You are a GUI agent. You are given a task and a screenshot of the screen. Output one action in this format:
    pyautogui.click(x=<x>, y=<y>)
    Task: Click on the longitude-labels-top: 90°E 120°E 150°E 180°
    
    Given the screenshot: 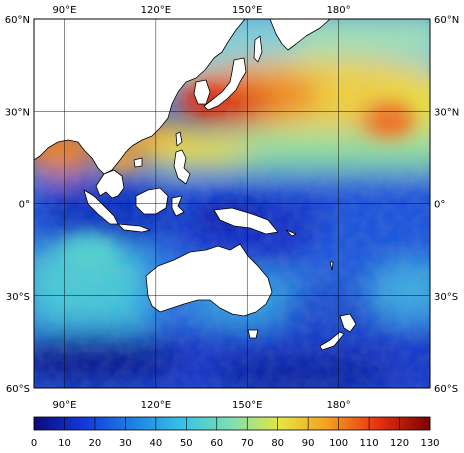 What is the action you would take?
    pyautogui.click(x=201, y=10)
    